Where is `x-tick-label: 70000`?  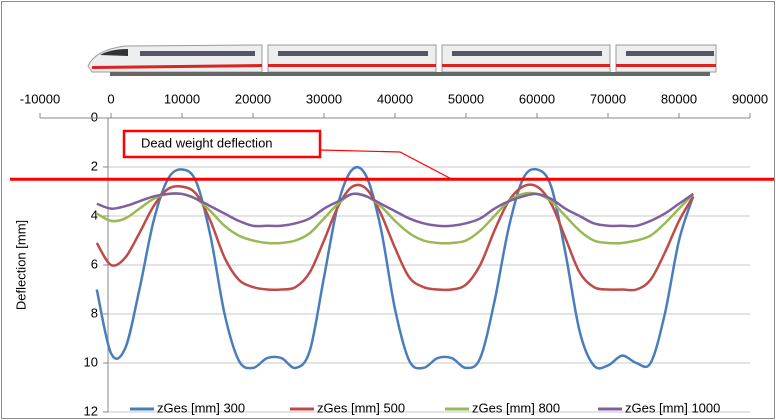
x-tick-label: 70000 is located at coordinates (608, 98).